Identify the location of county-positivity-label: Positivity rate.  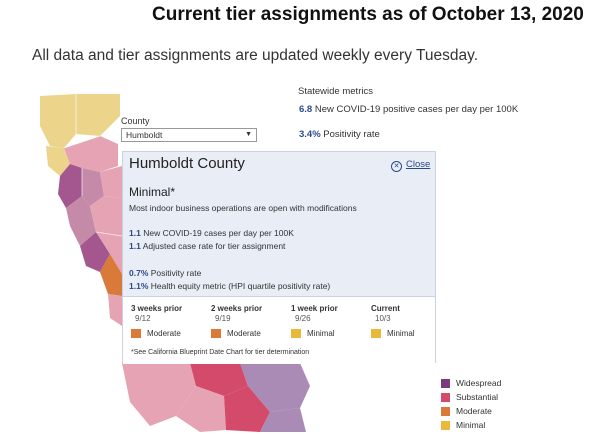
(176, 273).